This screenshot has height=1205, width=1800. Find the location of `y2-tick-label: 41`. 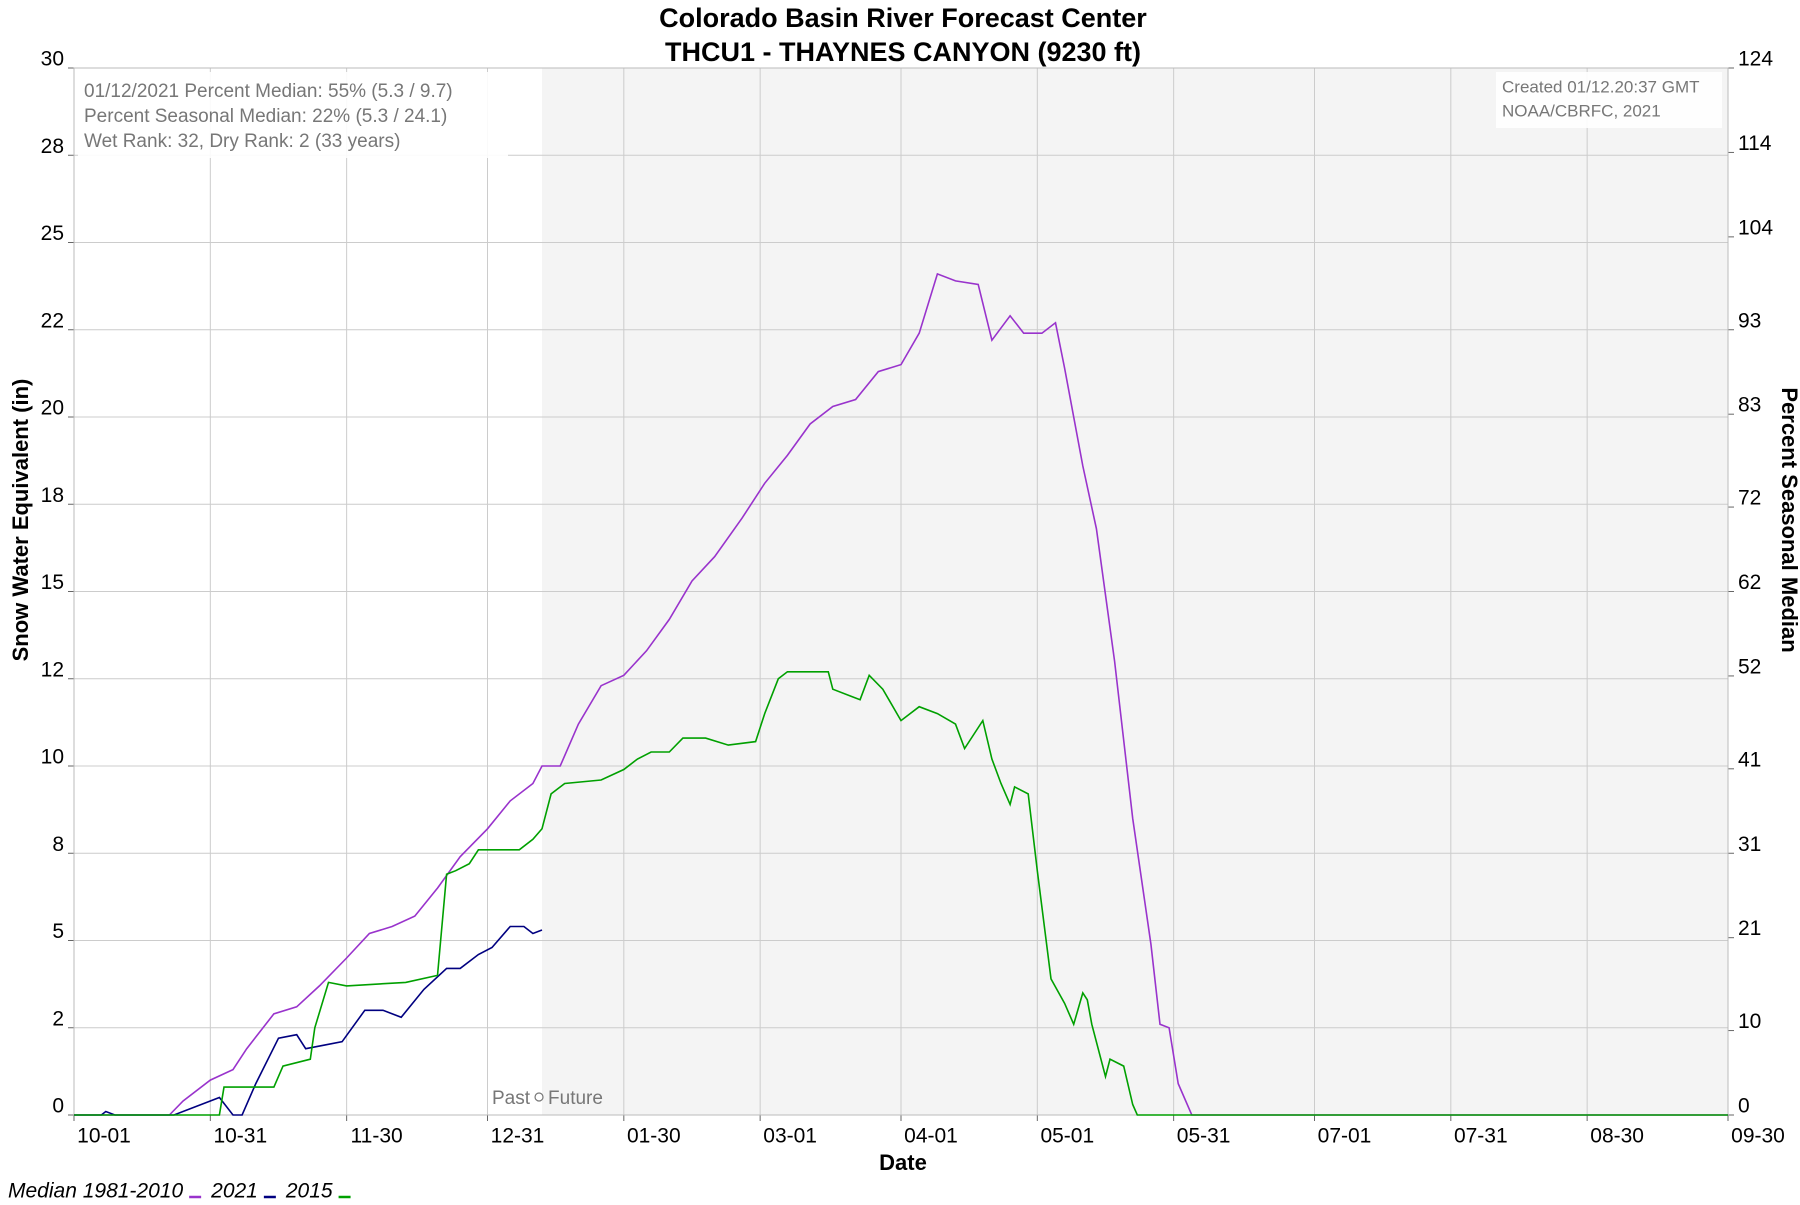

y2-tick-label: 41 is located at coordinates (1749, 759).